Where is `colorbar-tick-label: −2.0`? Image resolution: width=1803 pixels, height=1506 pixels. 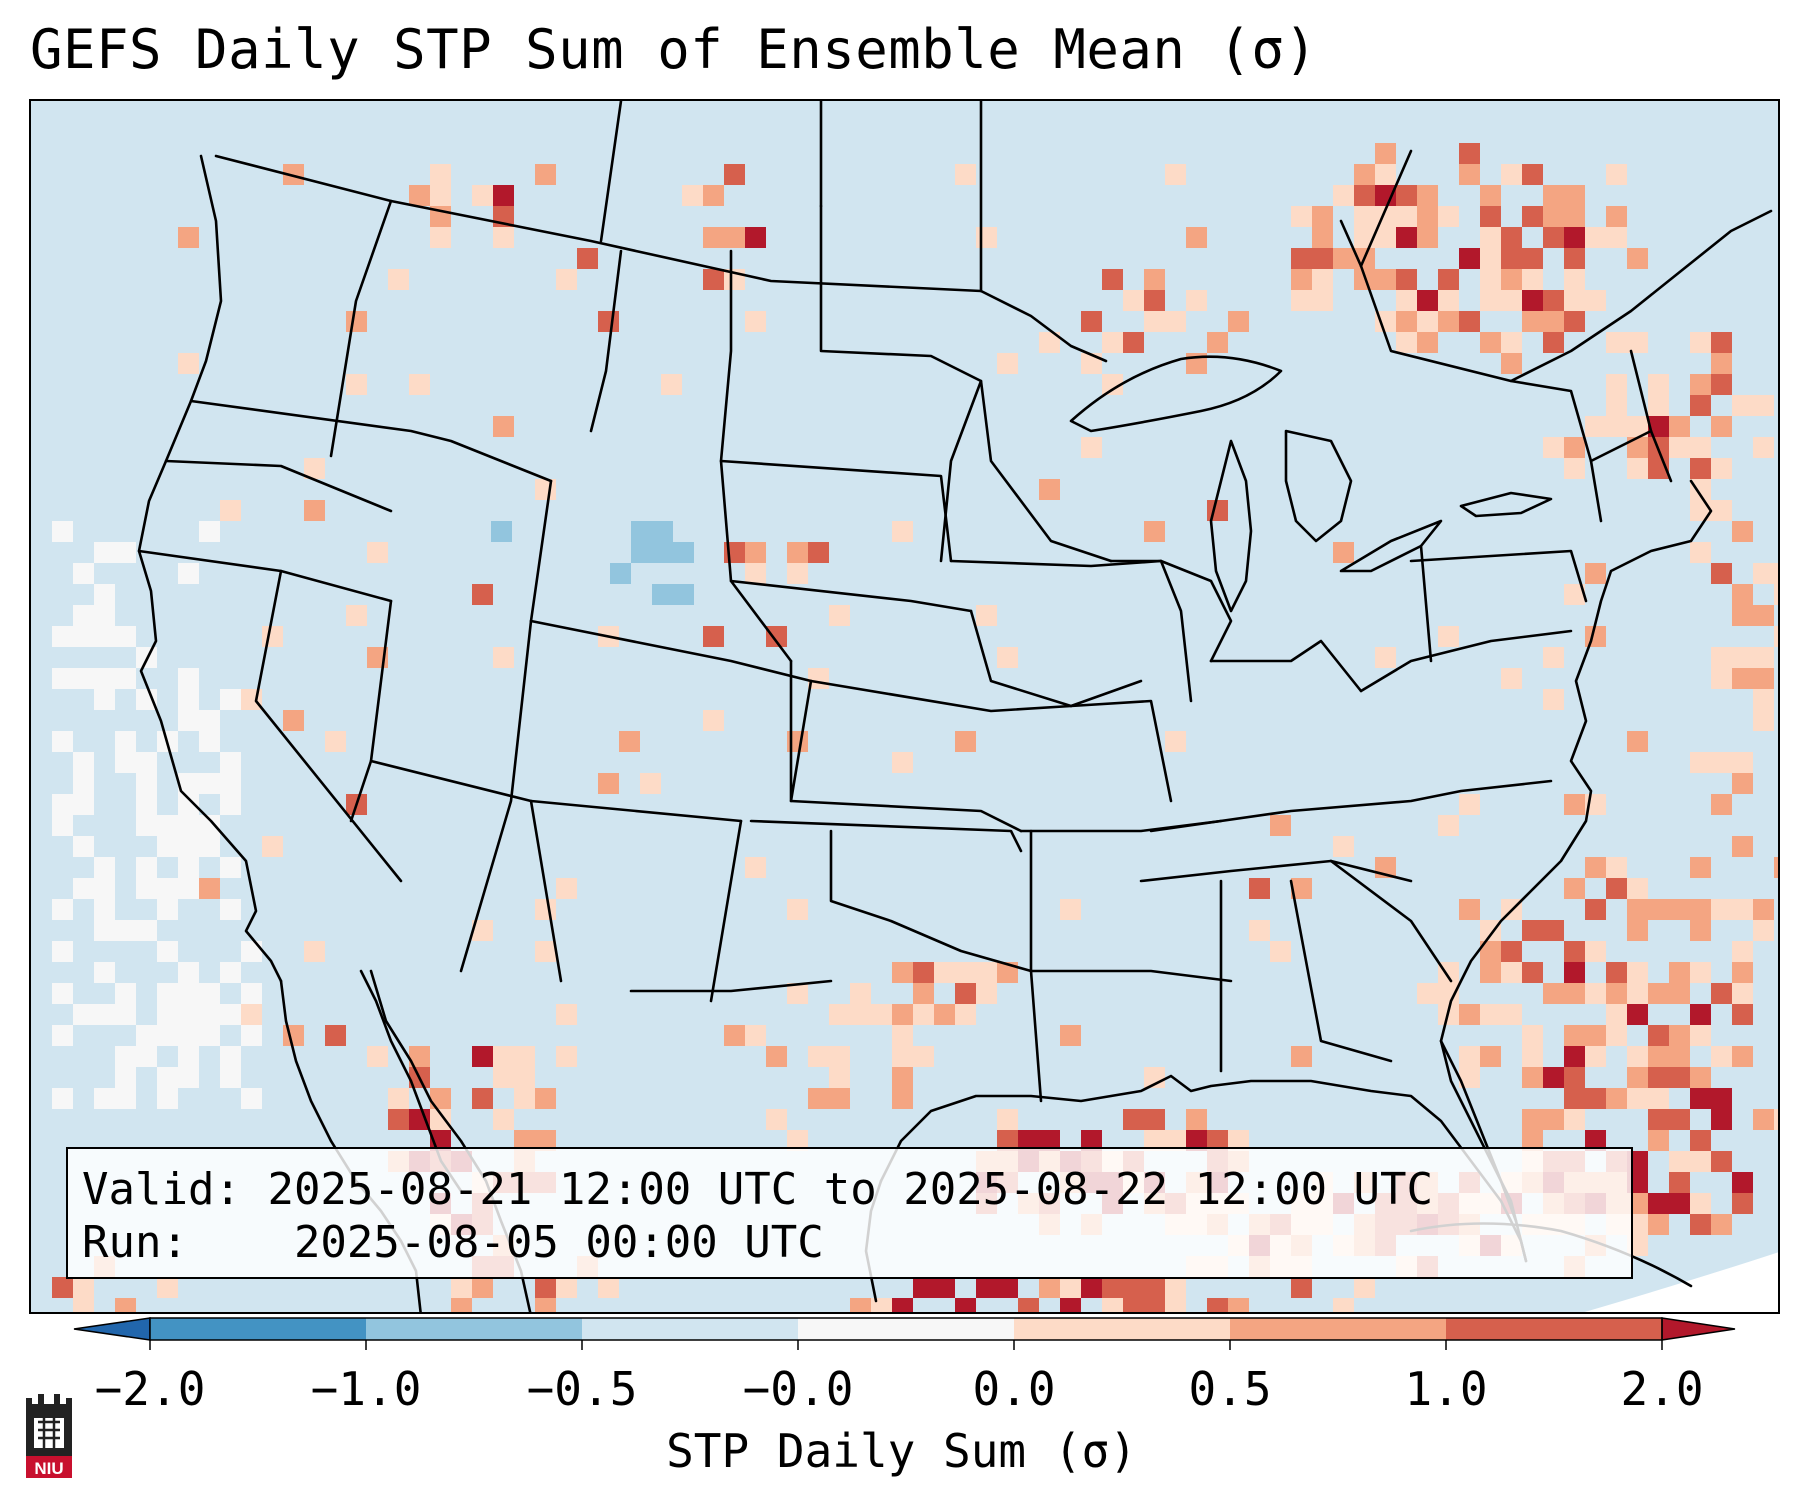
colorbar-tick-label: −2.0 is located at coordinates (150, 1389).